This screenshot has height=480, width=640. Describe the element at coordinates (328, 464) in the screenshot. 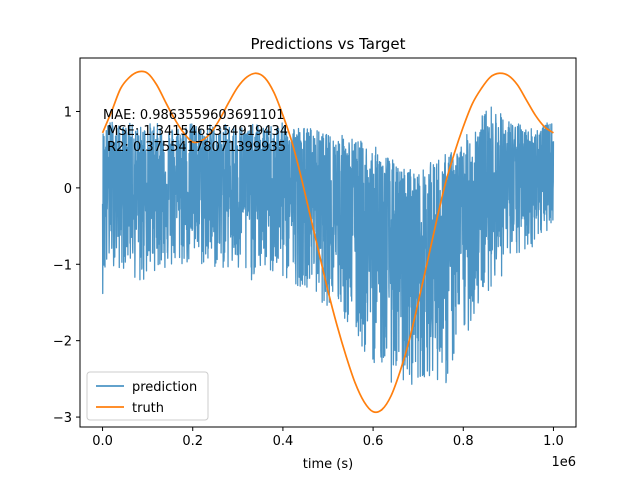

I see `x-axis-label: time (s)` at that location.